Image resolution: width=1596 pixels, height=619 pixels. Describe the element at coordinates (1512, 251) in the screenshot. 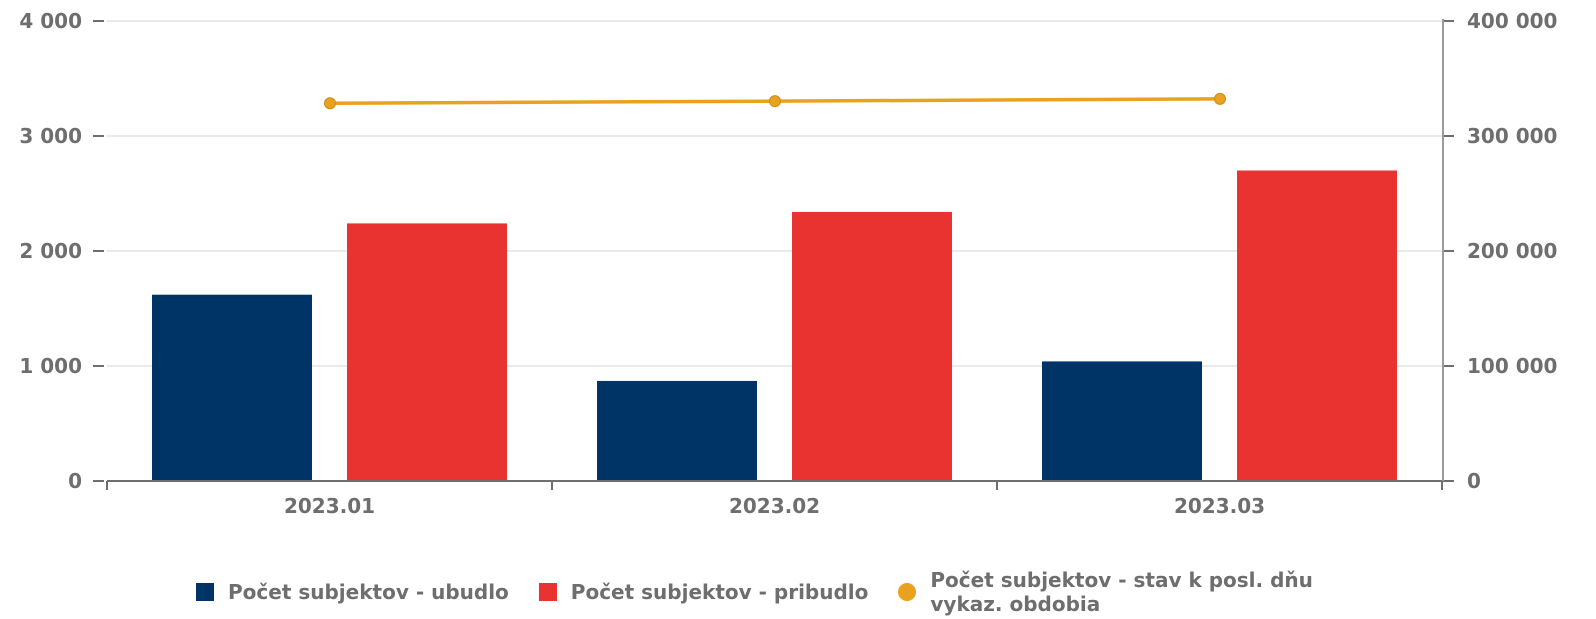

I see `y-right-tick-label: 200 000` at that location.